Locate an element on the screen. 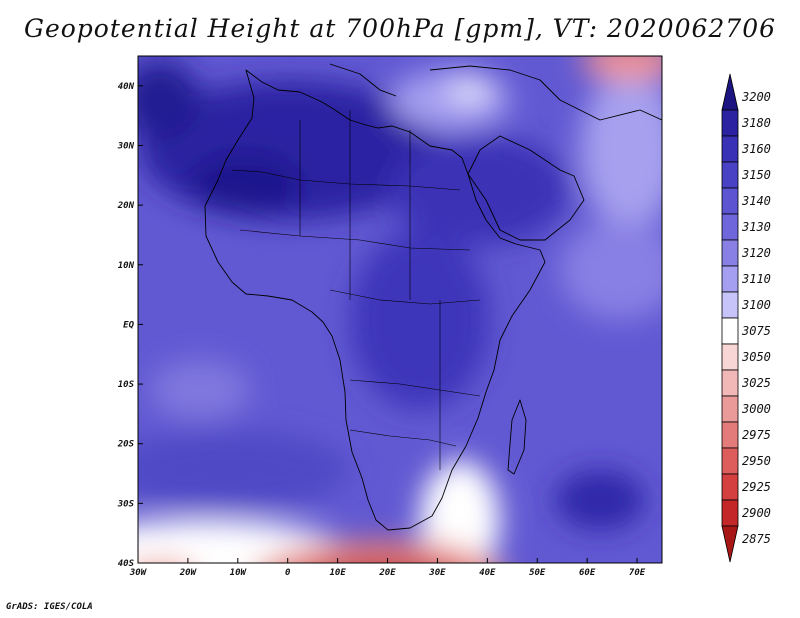 This screenshot has width=800, height=618. colorbar-label: 3120 is located at coordinates (756, 253).